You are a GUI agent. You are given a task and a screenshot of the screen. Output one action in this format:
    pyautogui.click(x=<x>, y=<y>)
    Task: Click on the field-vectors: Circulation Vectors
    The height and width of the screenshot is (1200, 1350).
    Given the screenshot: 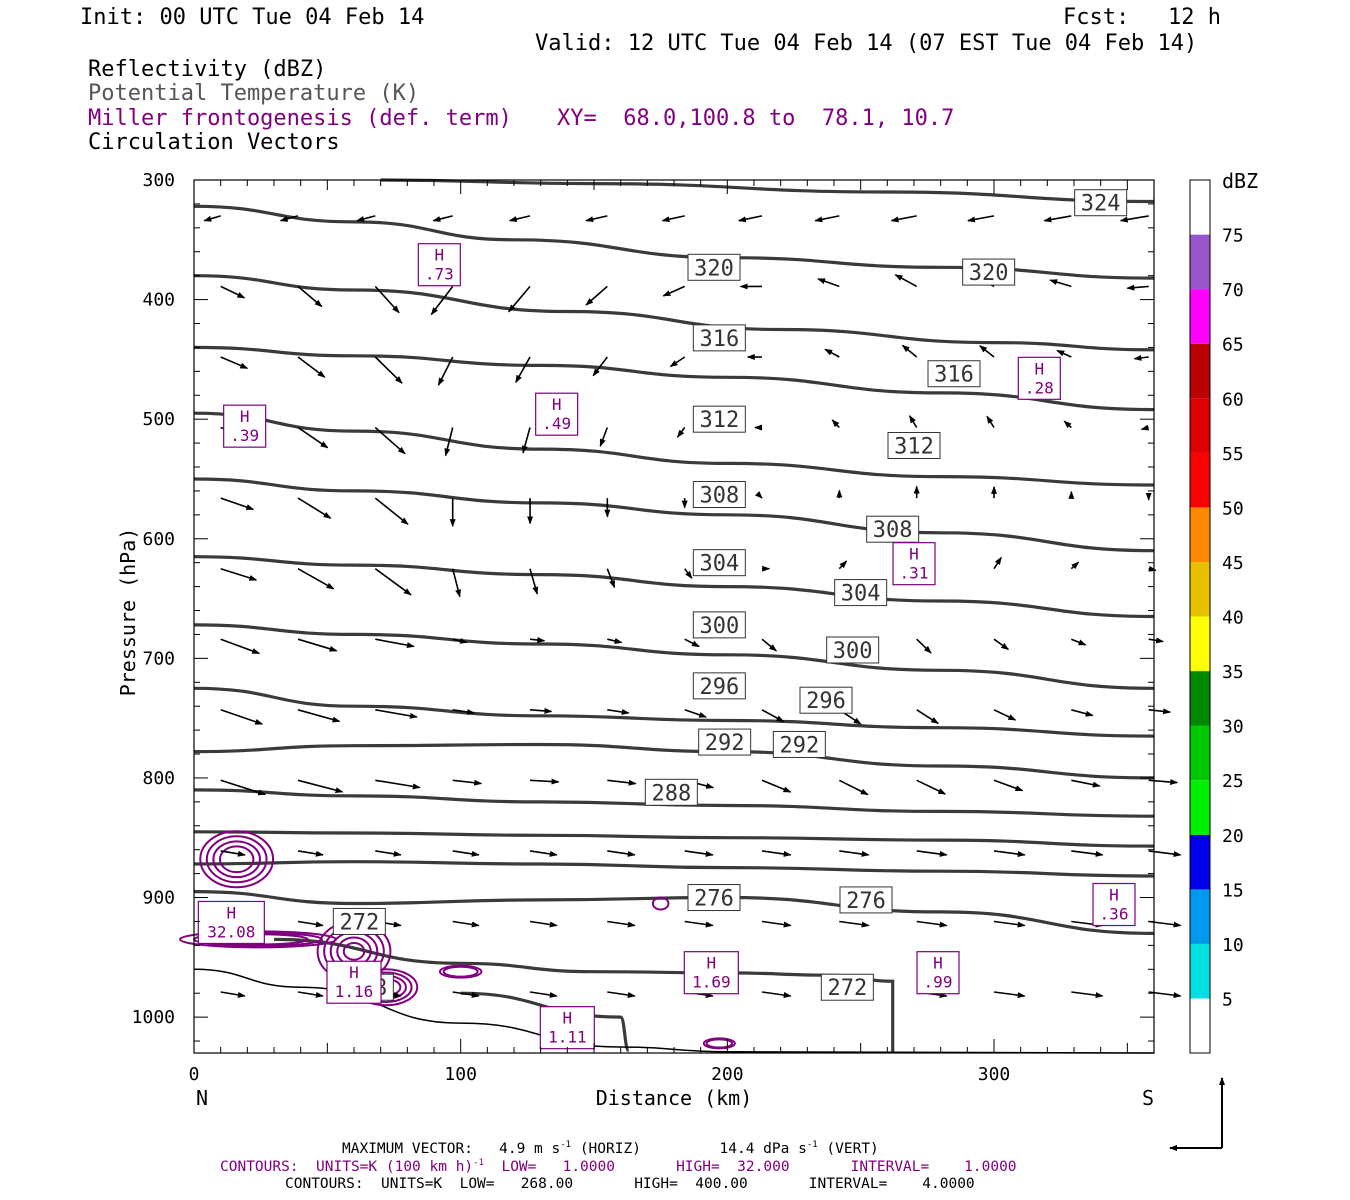 What is the action you would take?
    pyautogui.click(x=214, y=142)
    